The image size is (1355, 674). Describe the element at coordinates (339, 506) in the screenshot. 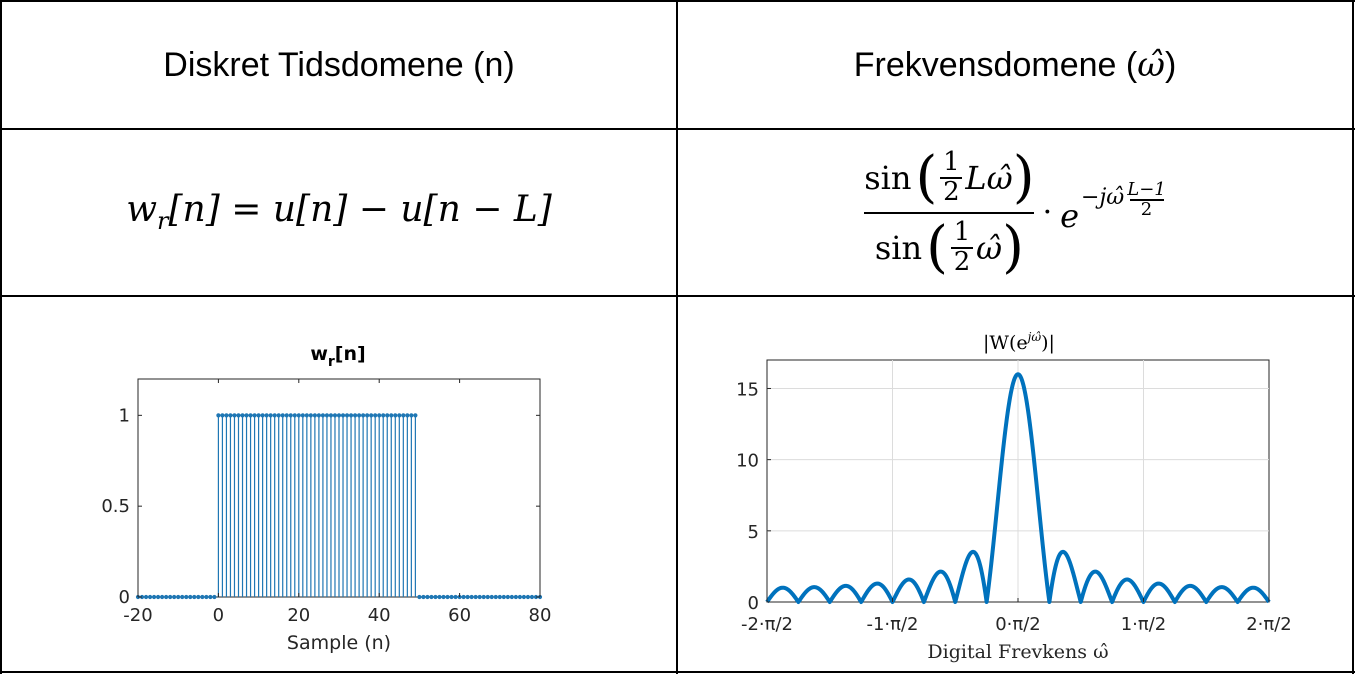

I see `stem-marks` at that location.